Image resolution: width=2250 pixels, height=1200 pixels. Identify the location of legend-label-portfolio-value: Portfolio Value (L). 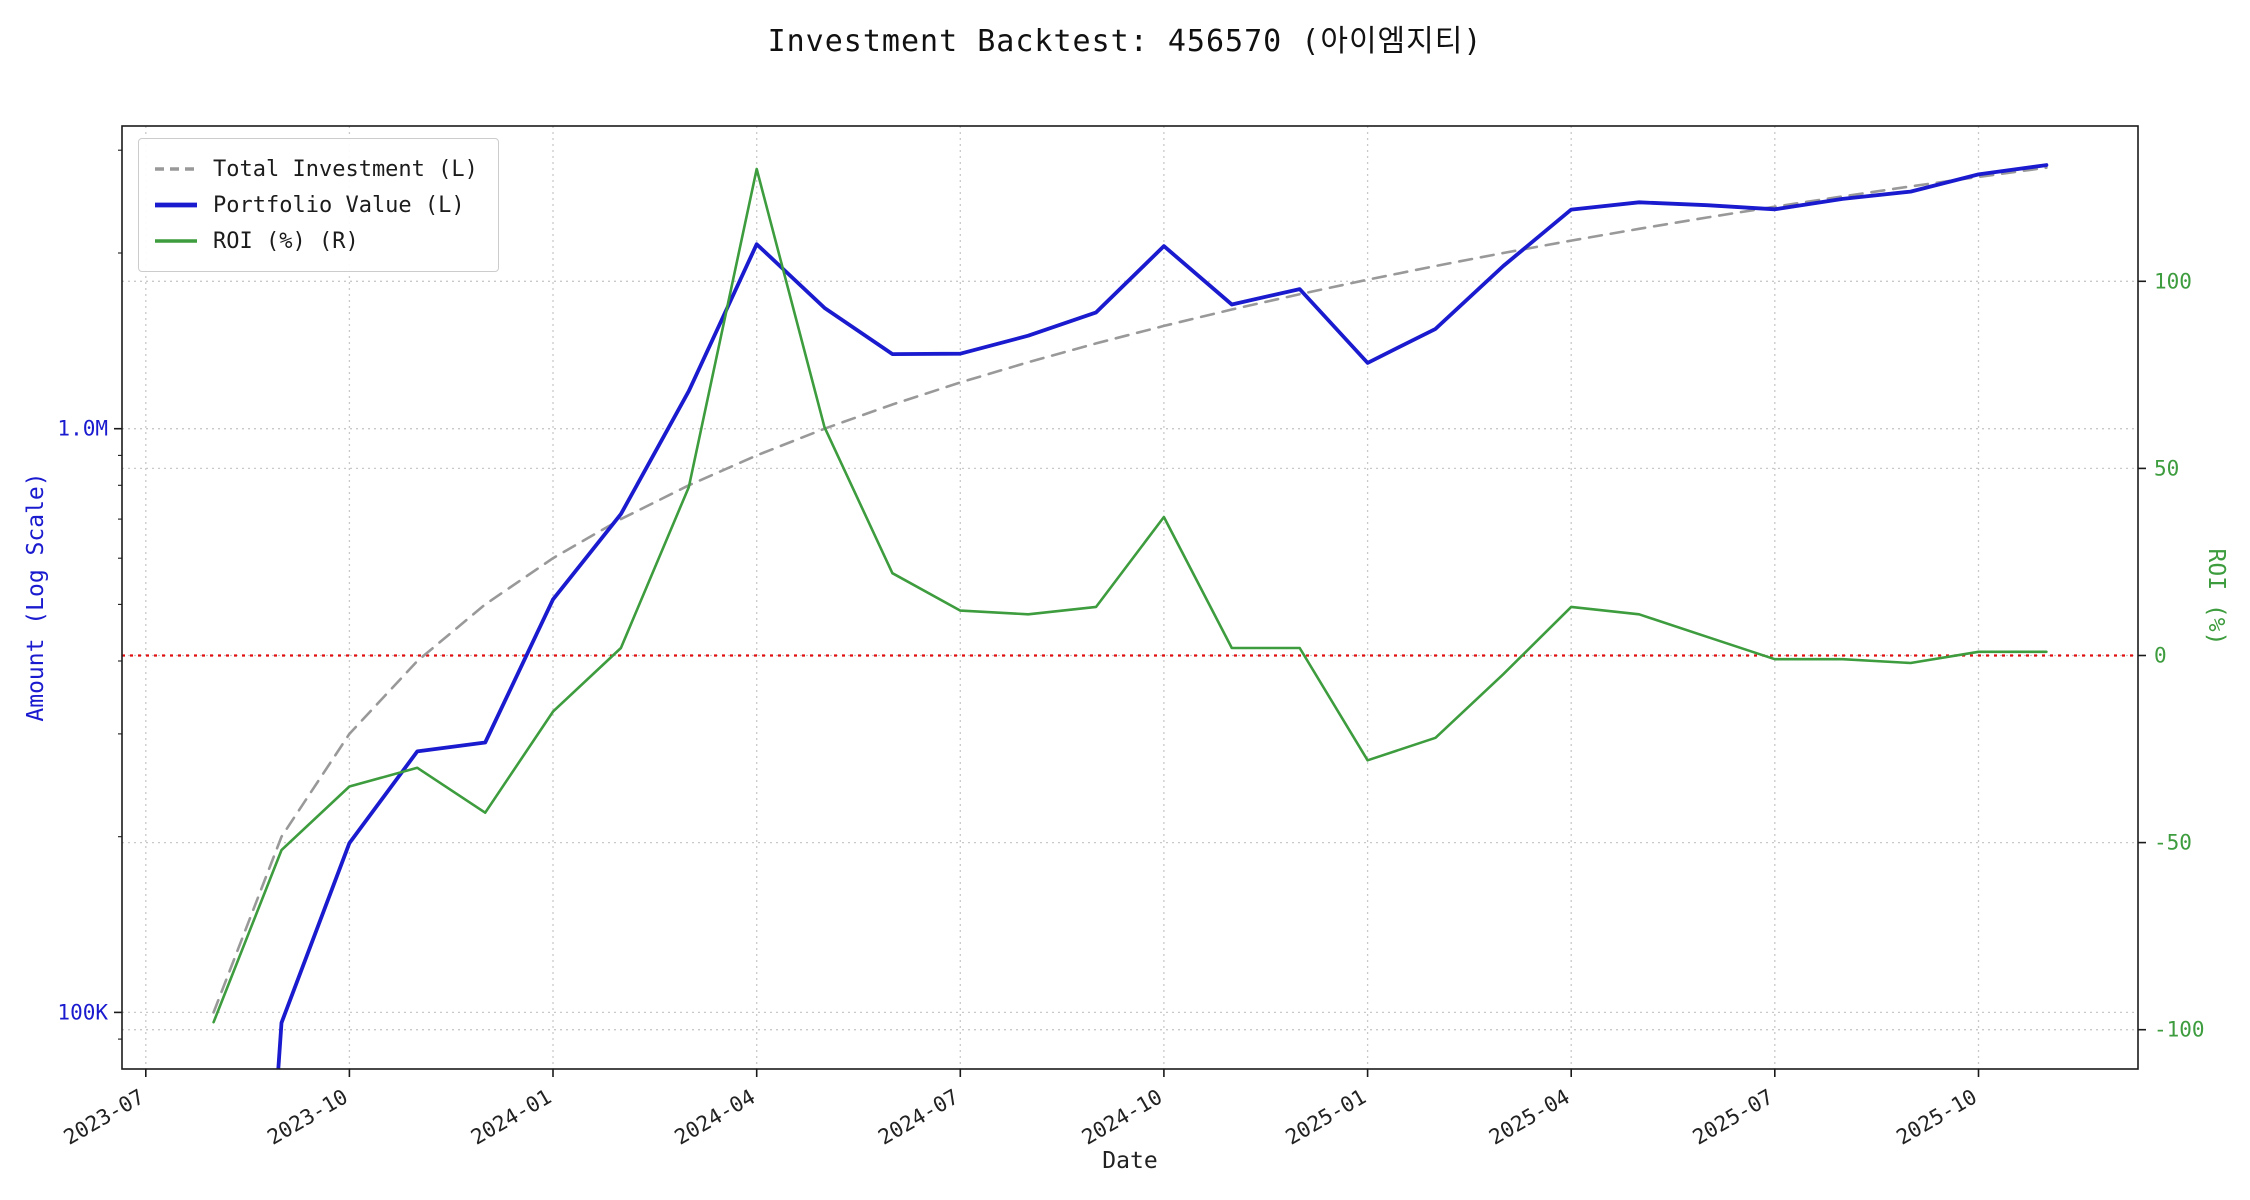
(339, 205).